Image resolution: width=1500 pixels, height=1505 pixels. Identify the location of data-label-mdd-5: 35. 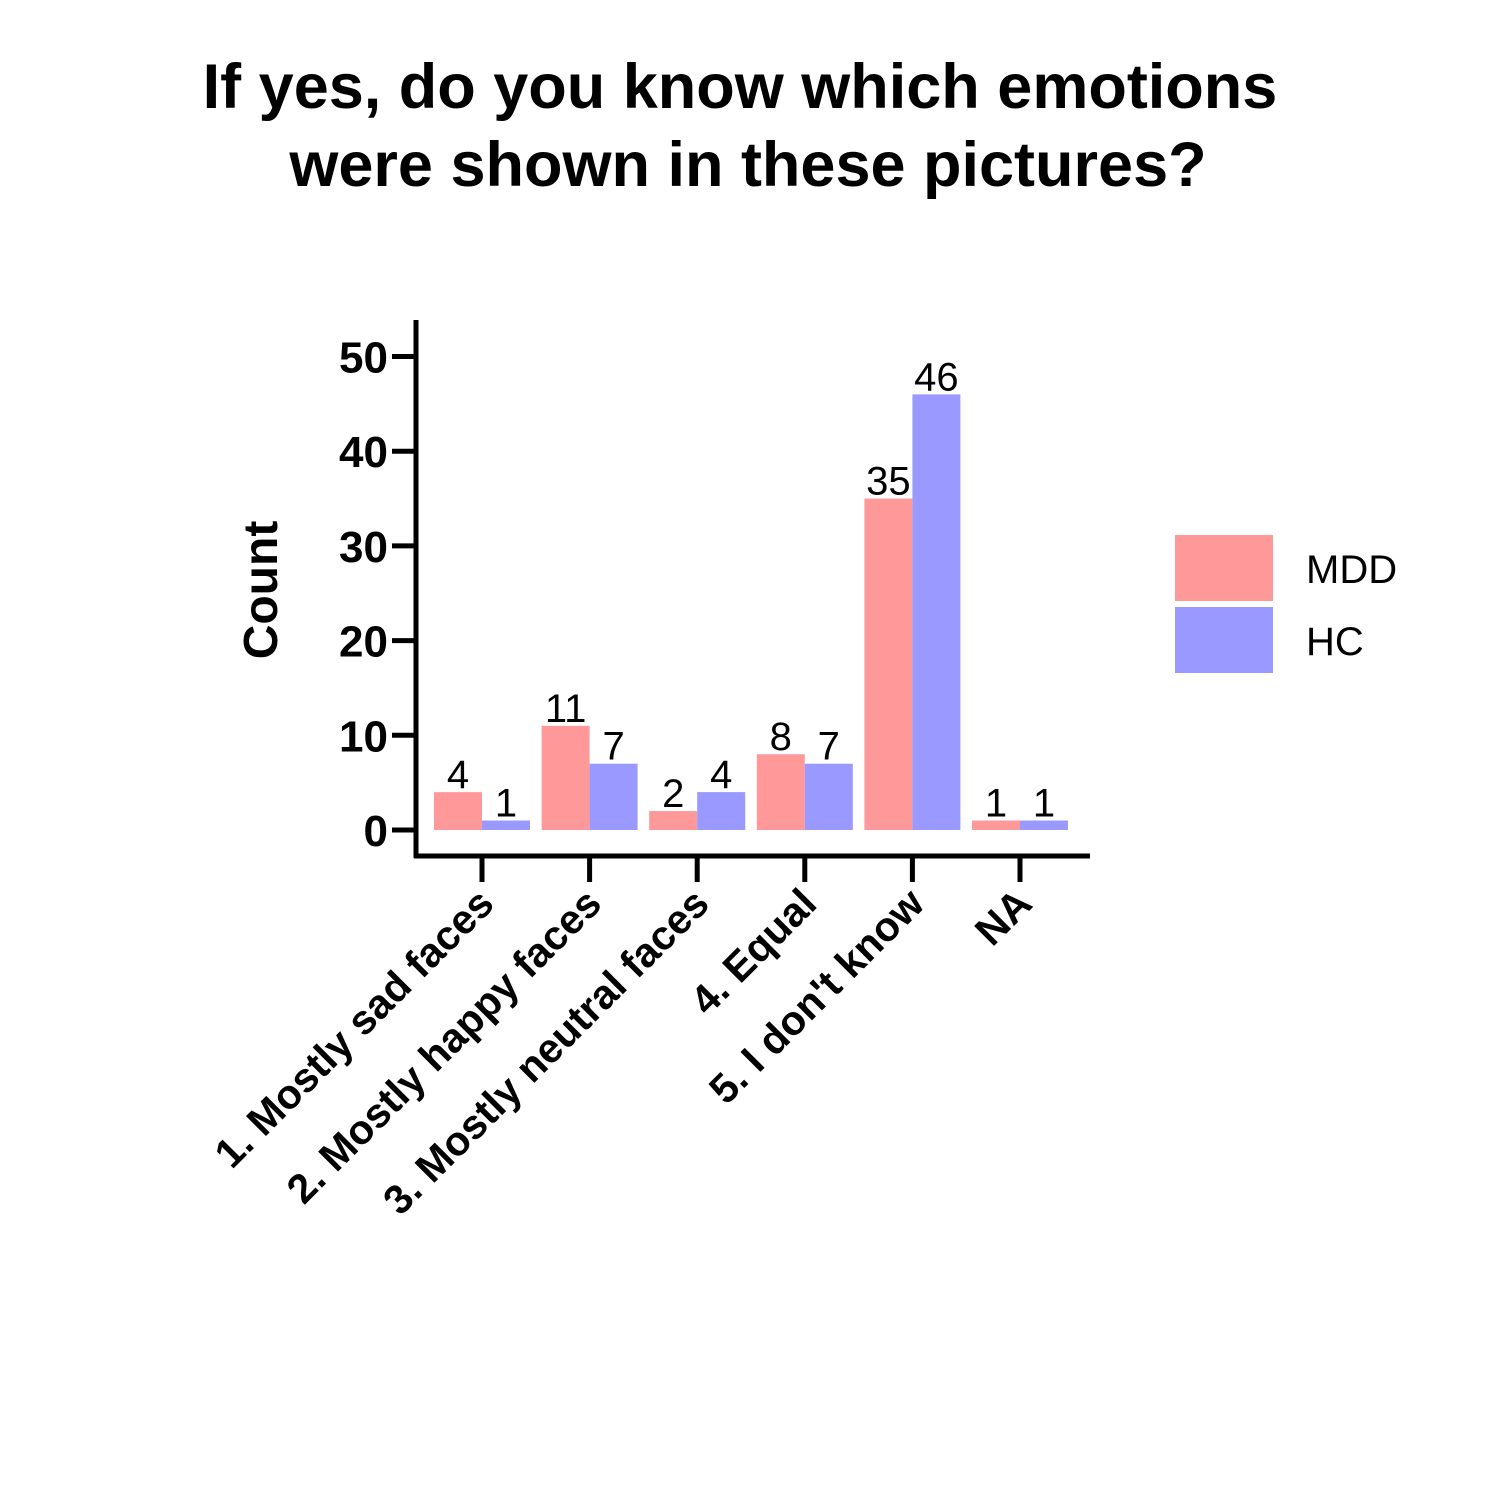
(888, 482).